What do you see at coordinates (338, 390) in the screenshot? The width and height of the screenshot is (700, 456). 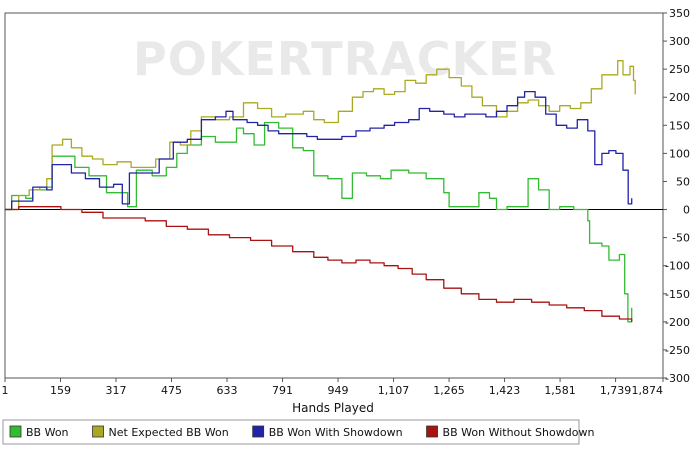 I see `x-tick-label: 949` at bounding box center [338, 390].